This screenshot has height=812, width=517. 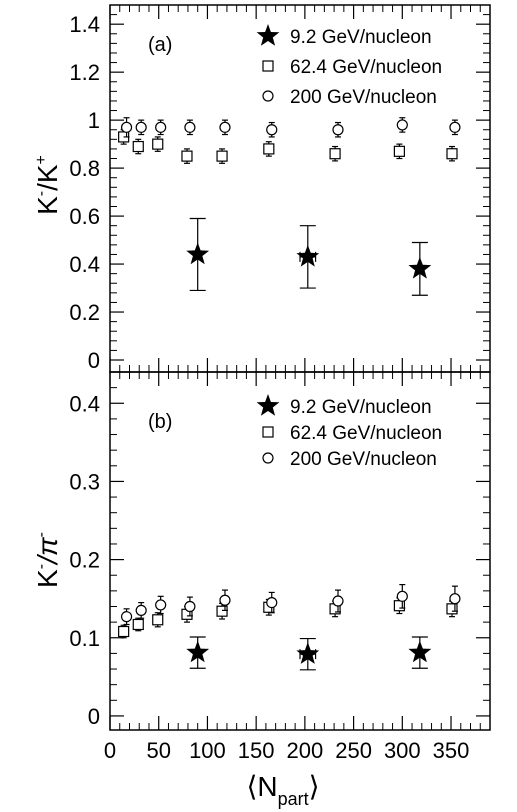 What do you see at coordinates (160, 422) in the screenshot?
I see `panel-b-label: (b)` at bounding box center [160, 422].